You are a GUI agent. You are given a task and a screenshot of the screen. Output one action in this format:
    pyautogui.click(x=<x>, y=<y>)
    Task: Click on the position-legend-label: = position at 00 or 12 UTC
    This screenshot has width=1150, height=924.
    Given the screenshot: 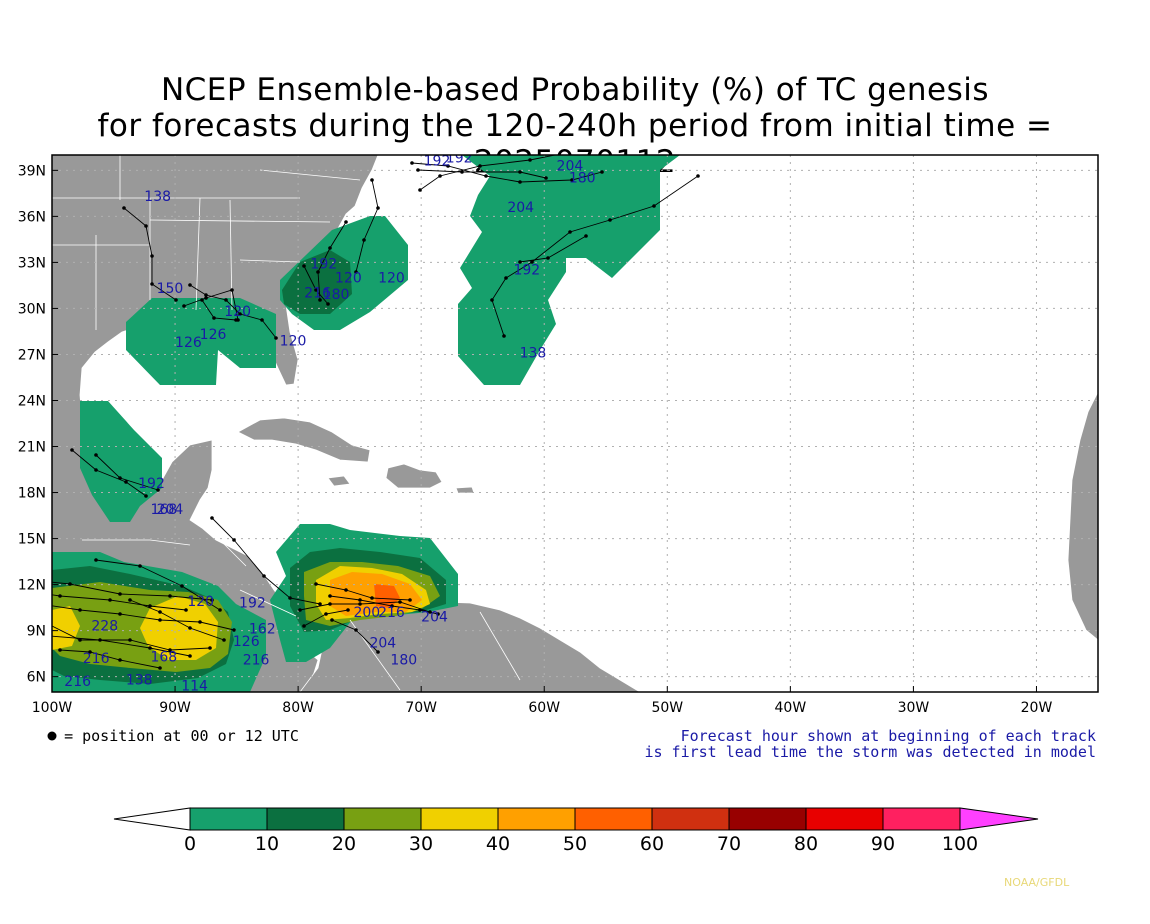 What is the action you would take?
    pyautogui.click(x=181, y=736)
    